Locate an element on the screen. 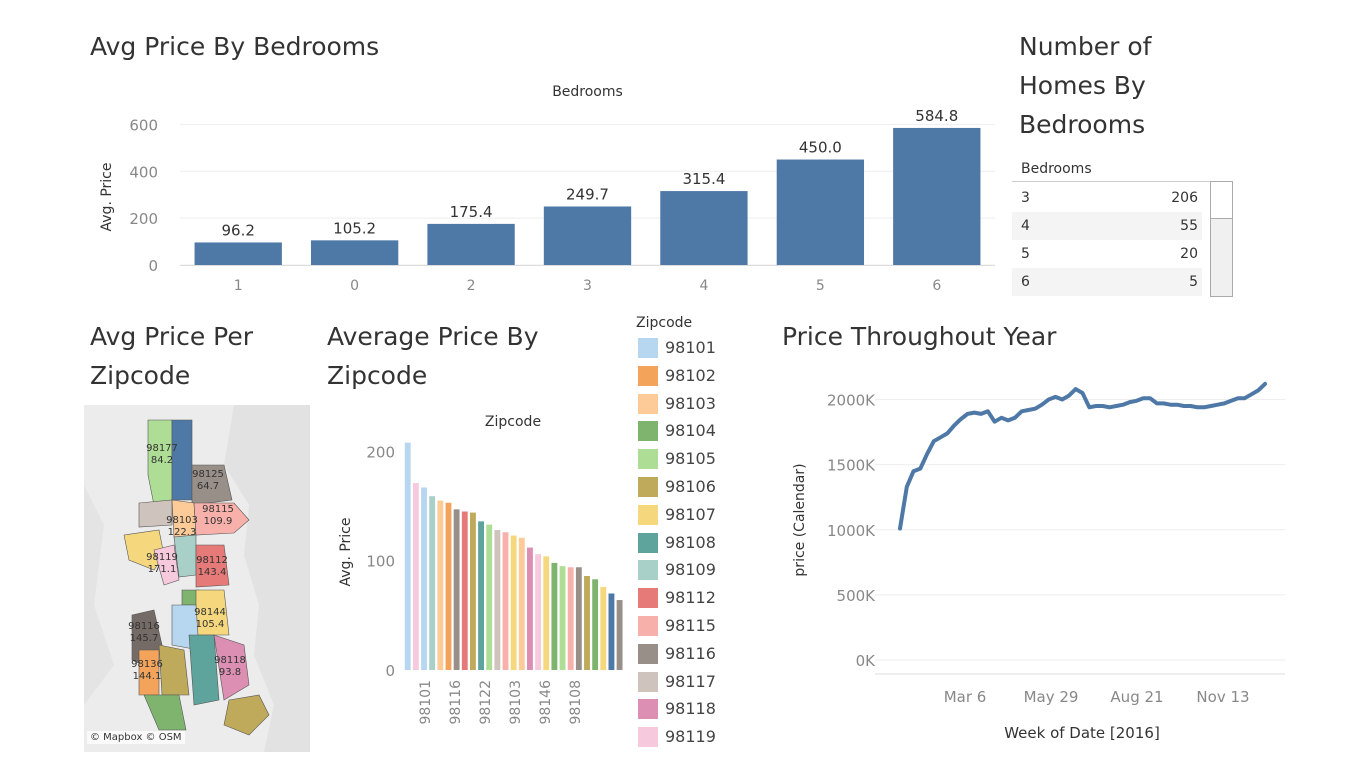 The height and width of the screenshot is (768, 1366). map-label-zip: 98118 is located at coordinates (230, 660).